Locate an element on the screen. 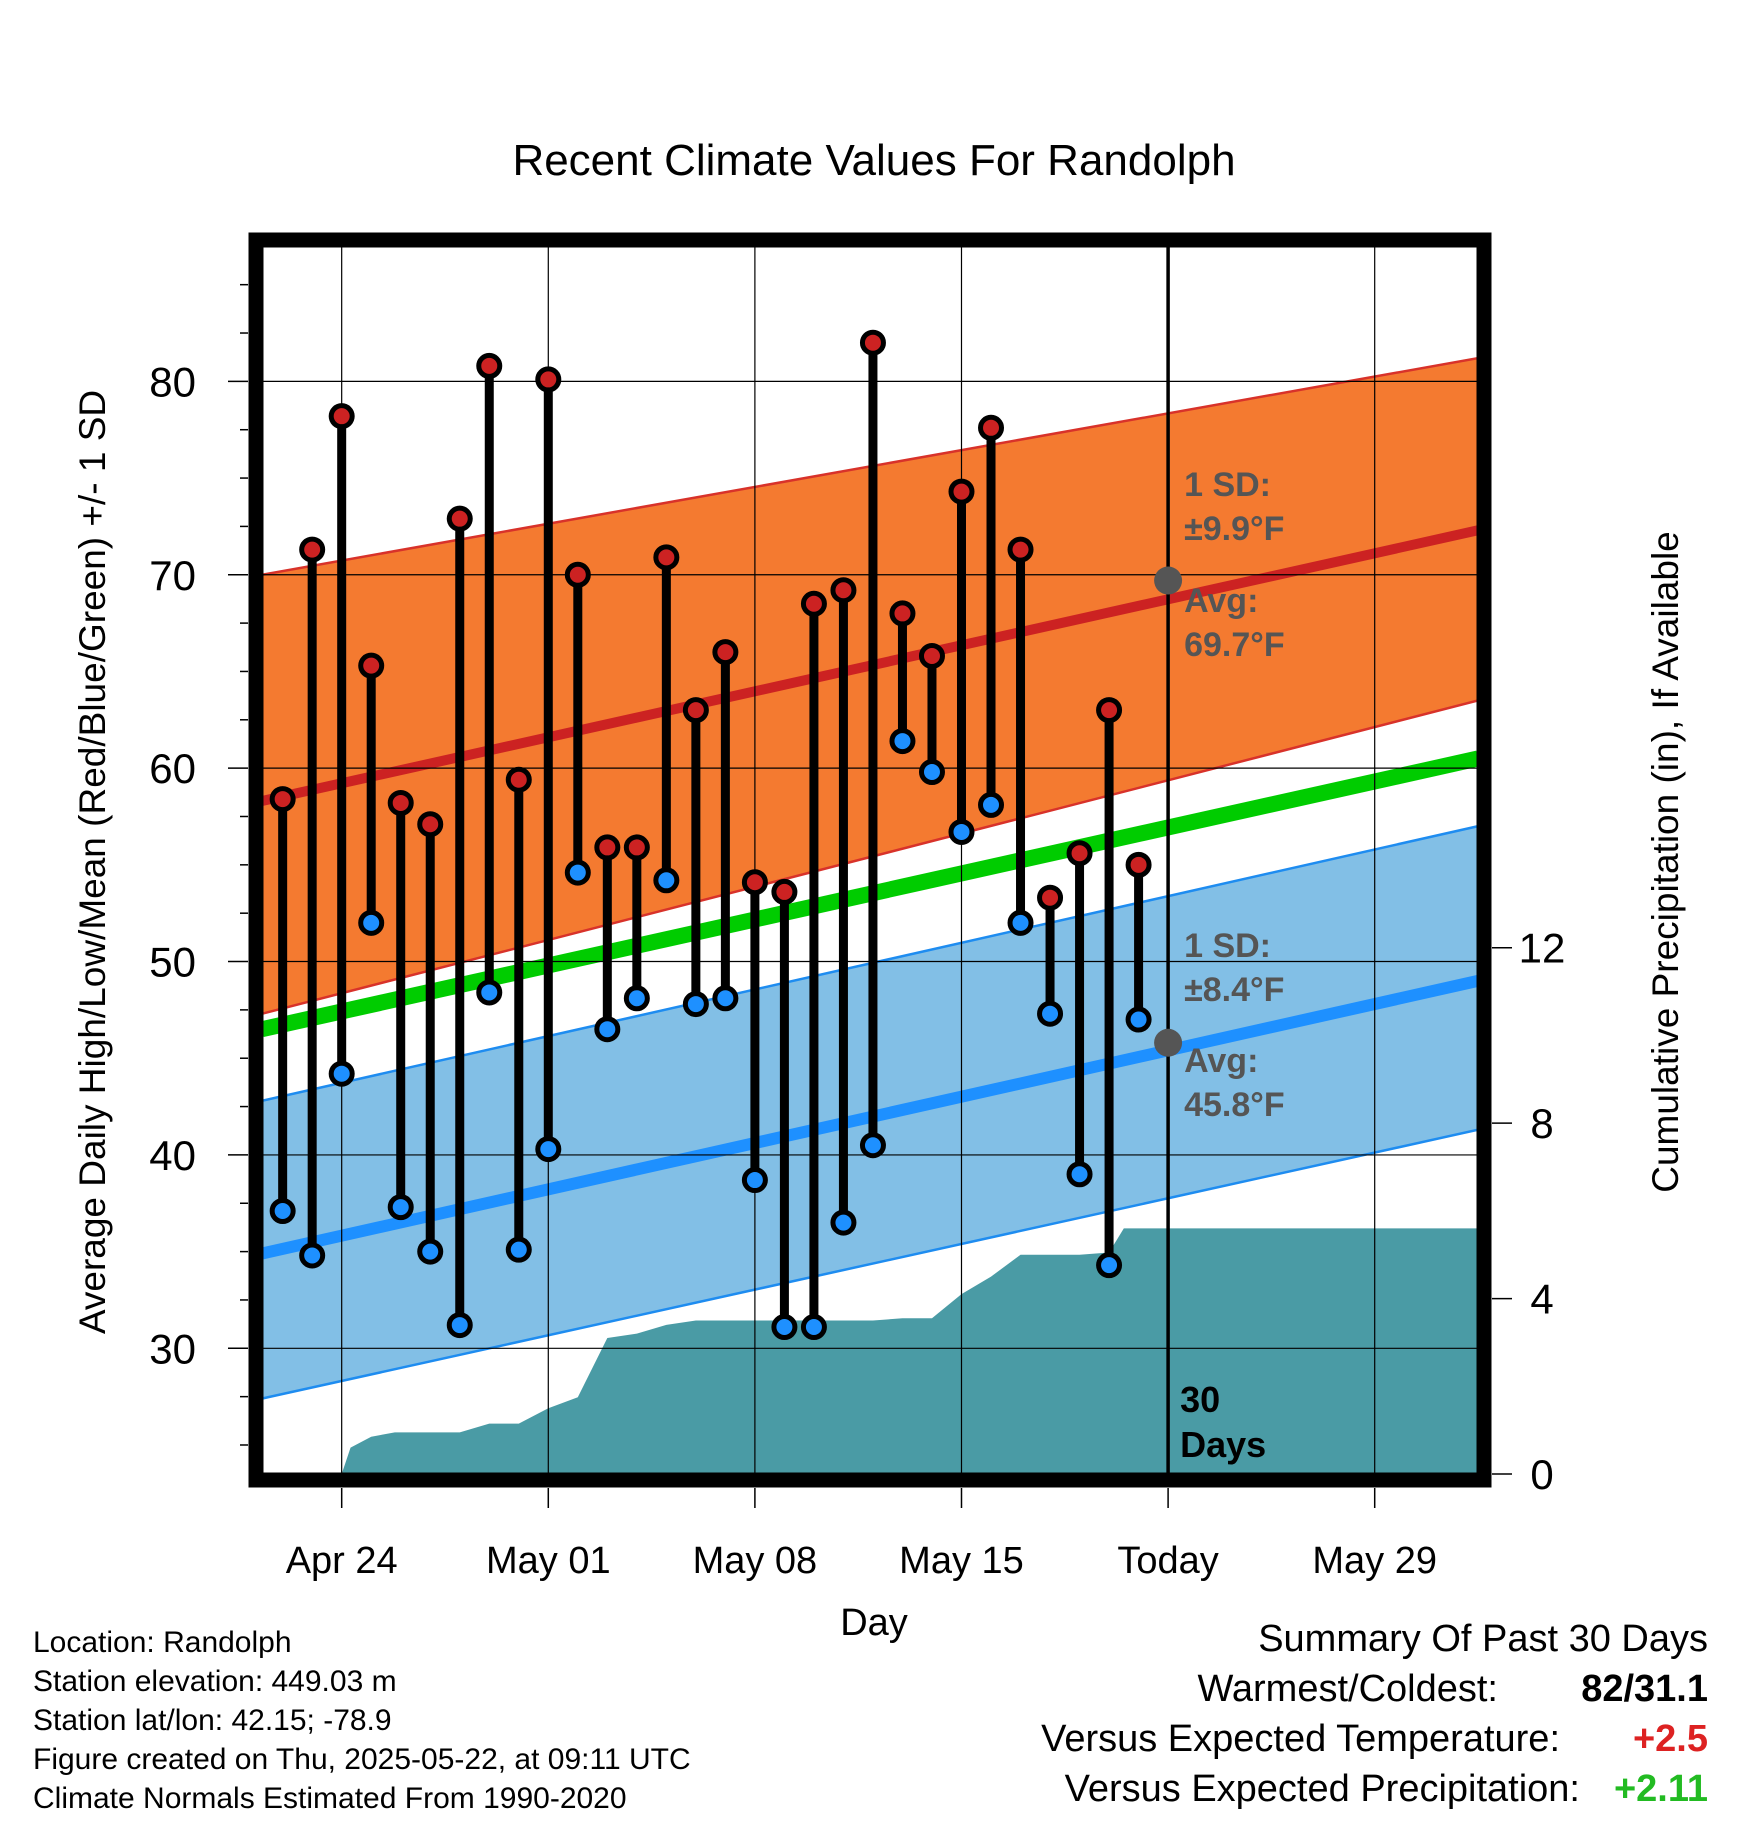 Image resolution: width=1748 pixels, height=1828 pixels. precip-label: Versus Expected Precipitation: is located at coordinates (1322, 1789).